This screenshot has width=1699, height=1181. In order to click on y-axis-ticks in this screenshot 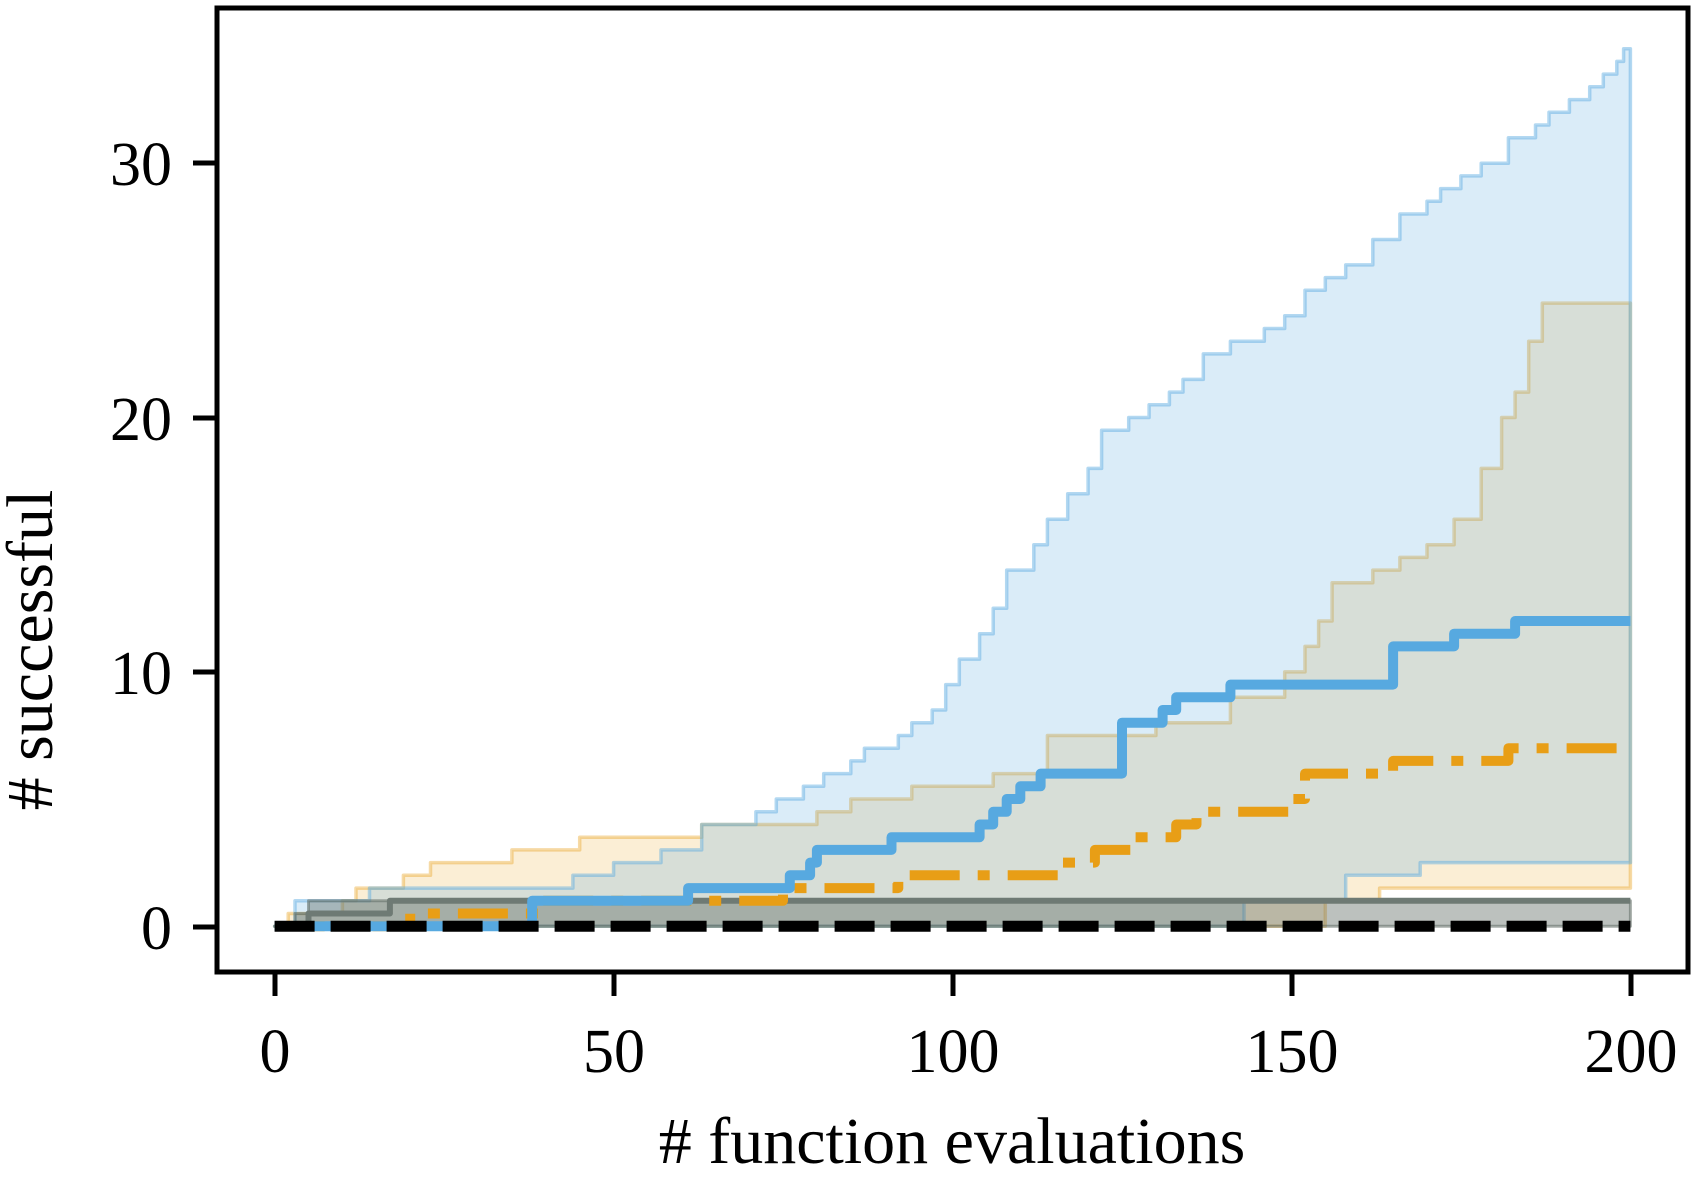, I will do `click(205, 545)`.